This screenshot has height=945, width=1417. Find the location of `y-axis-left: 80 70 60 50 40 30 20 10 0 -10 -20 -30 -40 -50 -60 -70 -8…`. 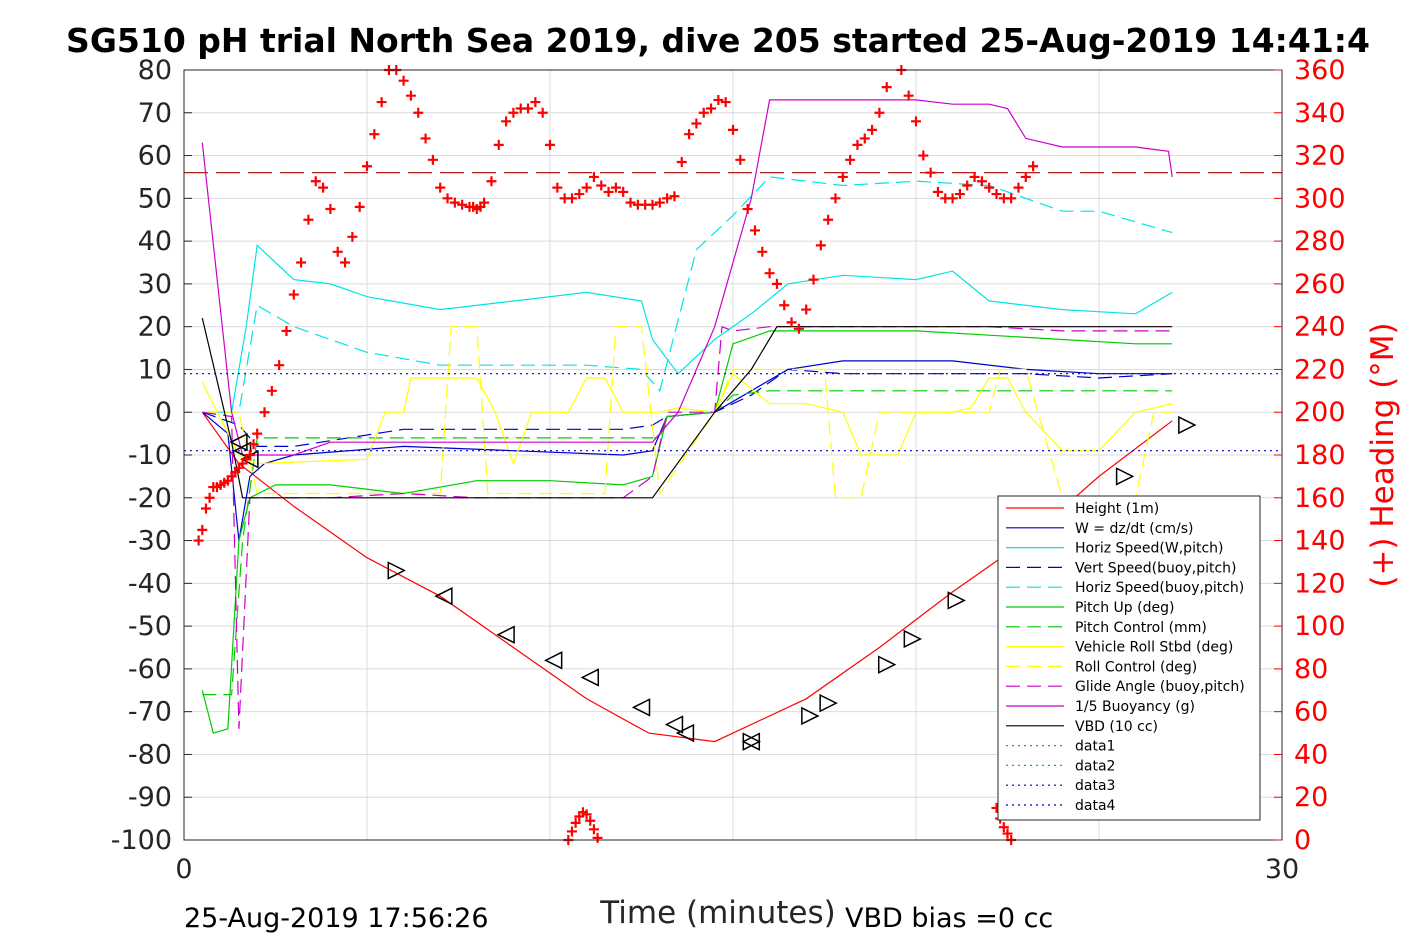

y-axis-left: 80 70 60 50 40 30 20 10 0 -10 -20 -30 -40 -50 -60 -70 -8… is located at coordinates (151, 455).